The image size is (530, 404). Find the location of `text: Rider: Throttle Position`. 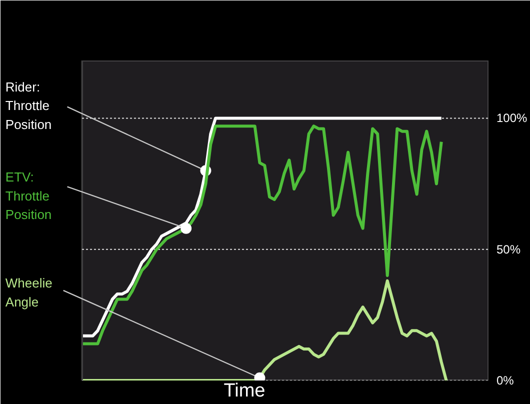

text: Rider: Throttle Position is located at coordinates (28, 105).